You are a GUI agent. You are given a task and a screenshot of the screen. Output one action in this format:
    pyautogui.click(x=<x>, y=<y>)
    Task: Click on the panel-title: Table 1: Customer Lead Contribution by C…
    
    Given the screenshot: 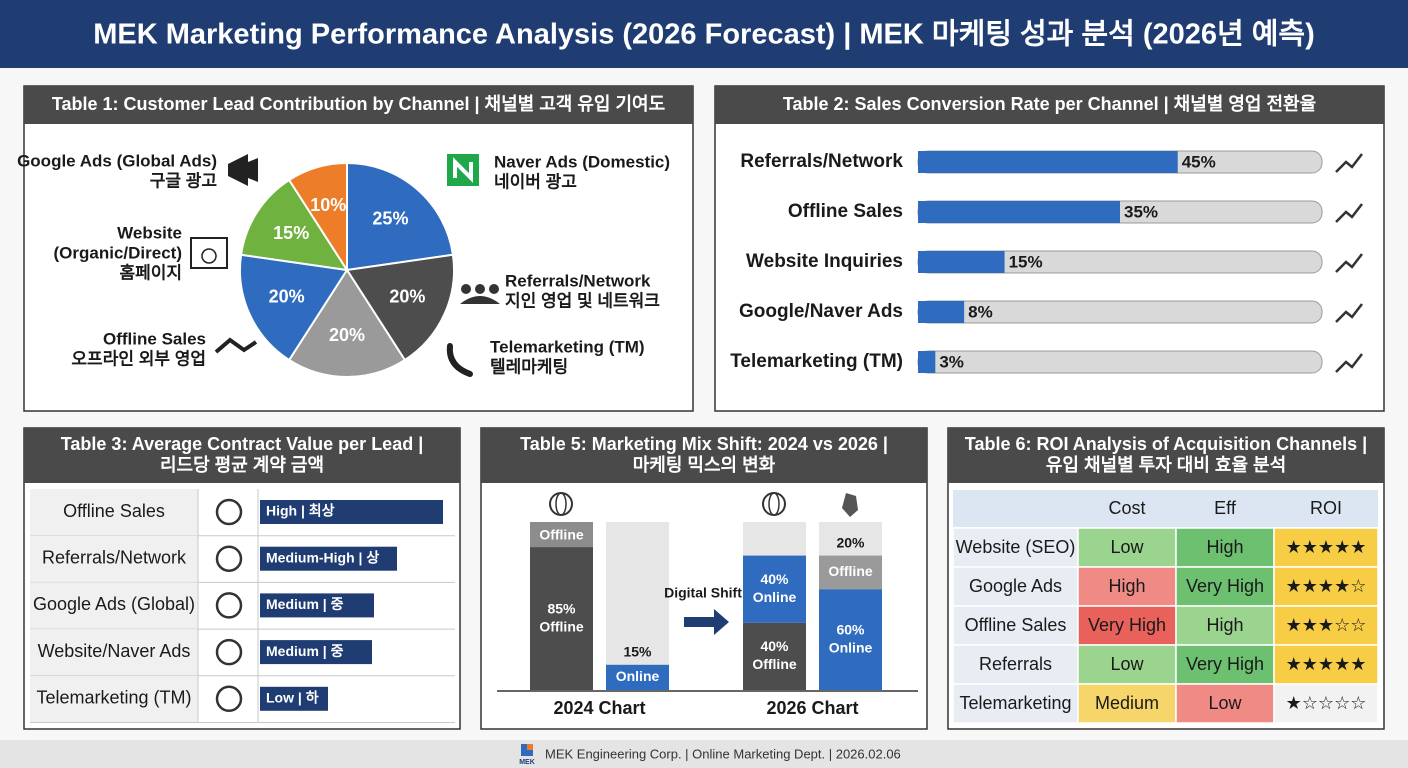 What is the action you would take?
    pyautogui.click(x=358, y=103)
    